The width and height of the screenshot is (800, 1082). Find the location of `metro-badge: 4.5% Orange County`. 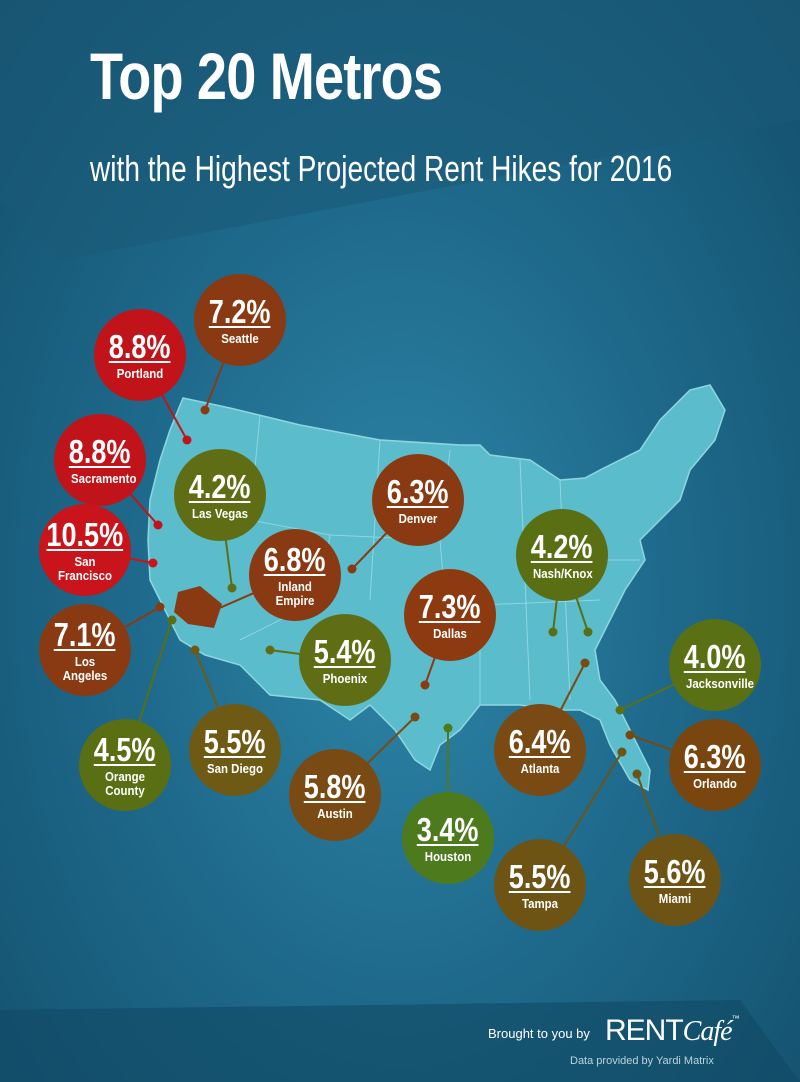

metro-badge: 4.5% Orange County is located at coordinates (125, 765).